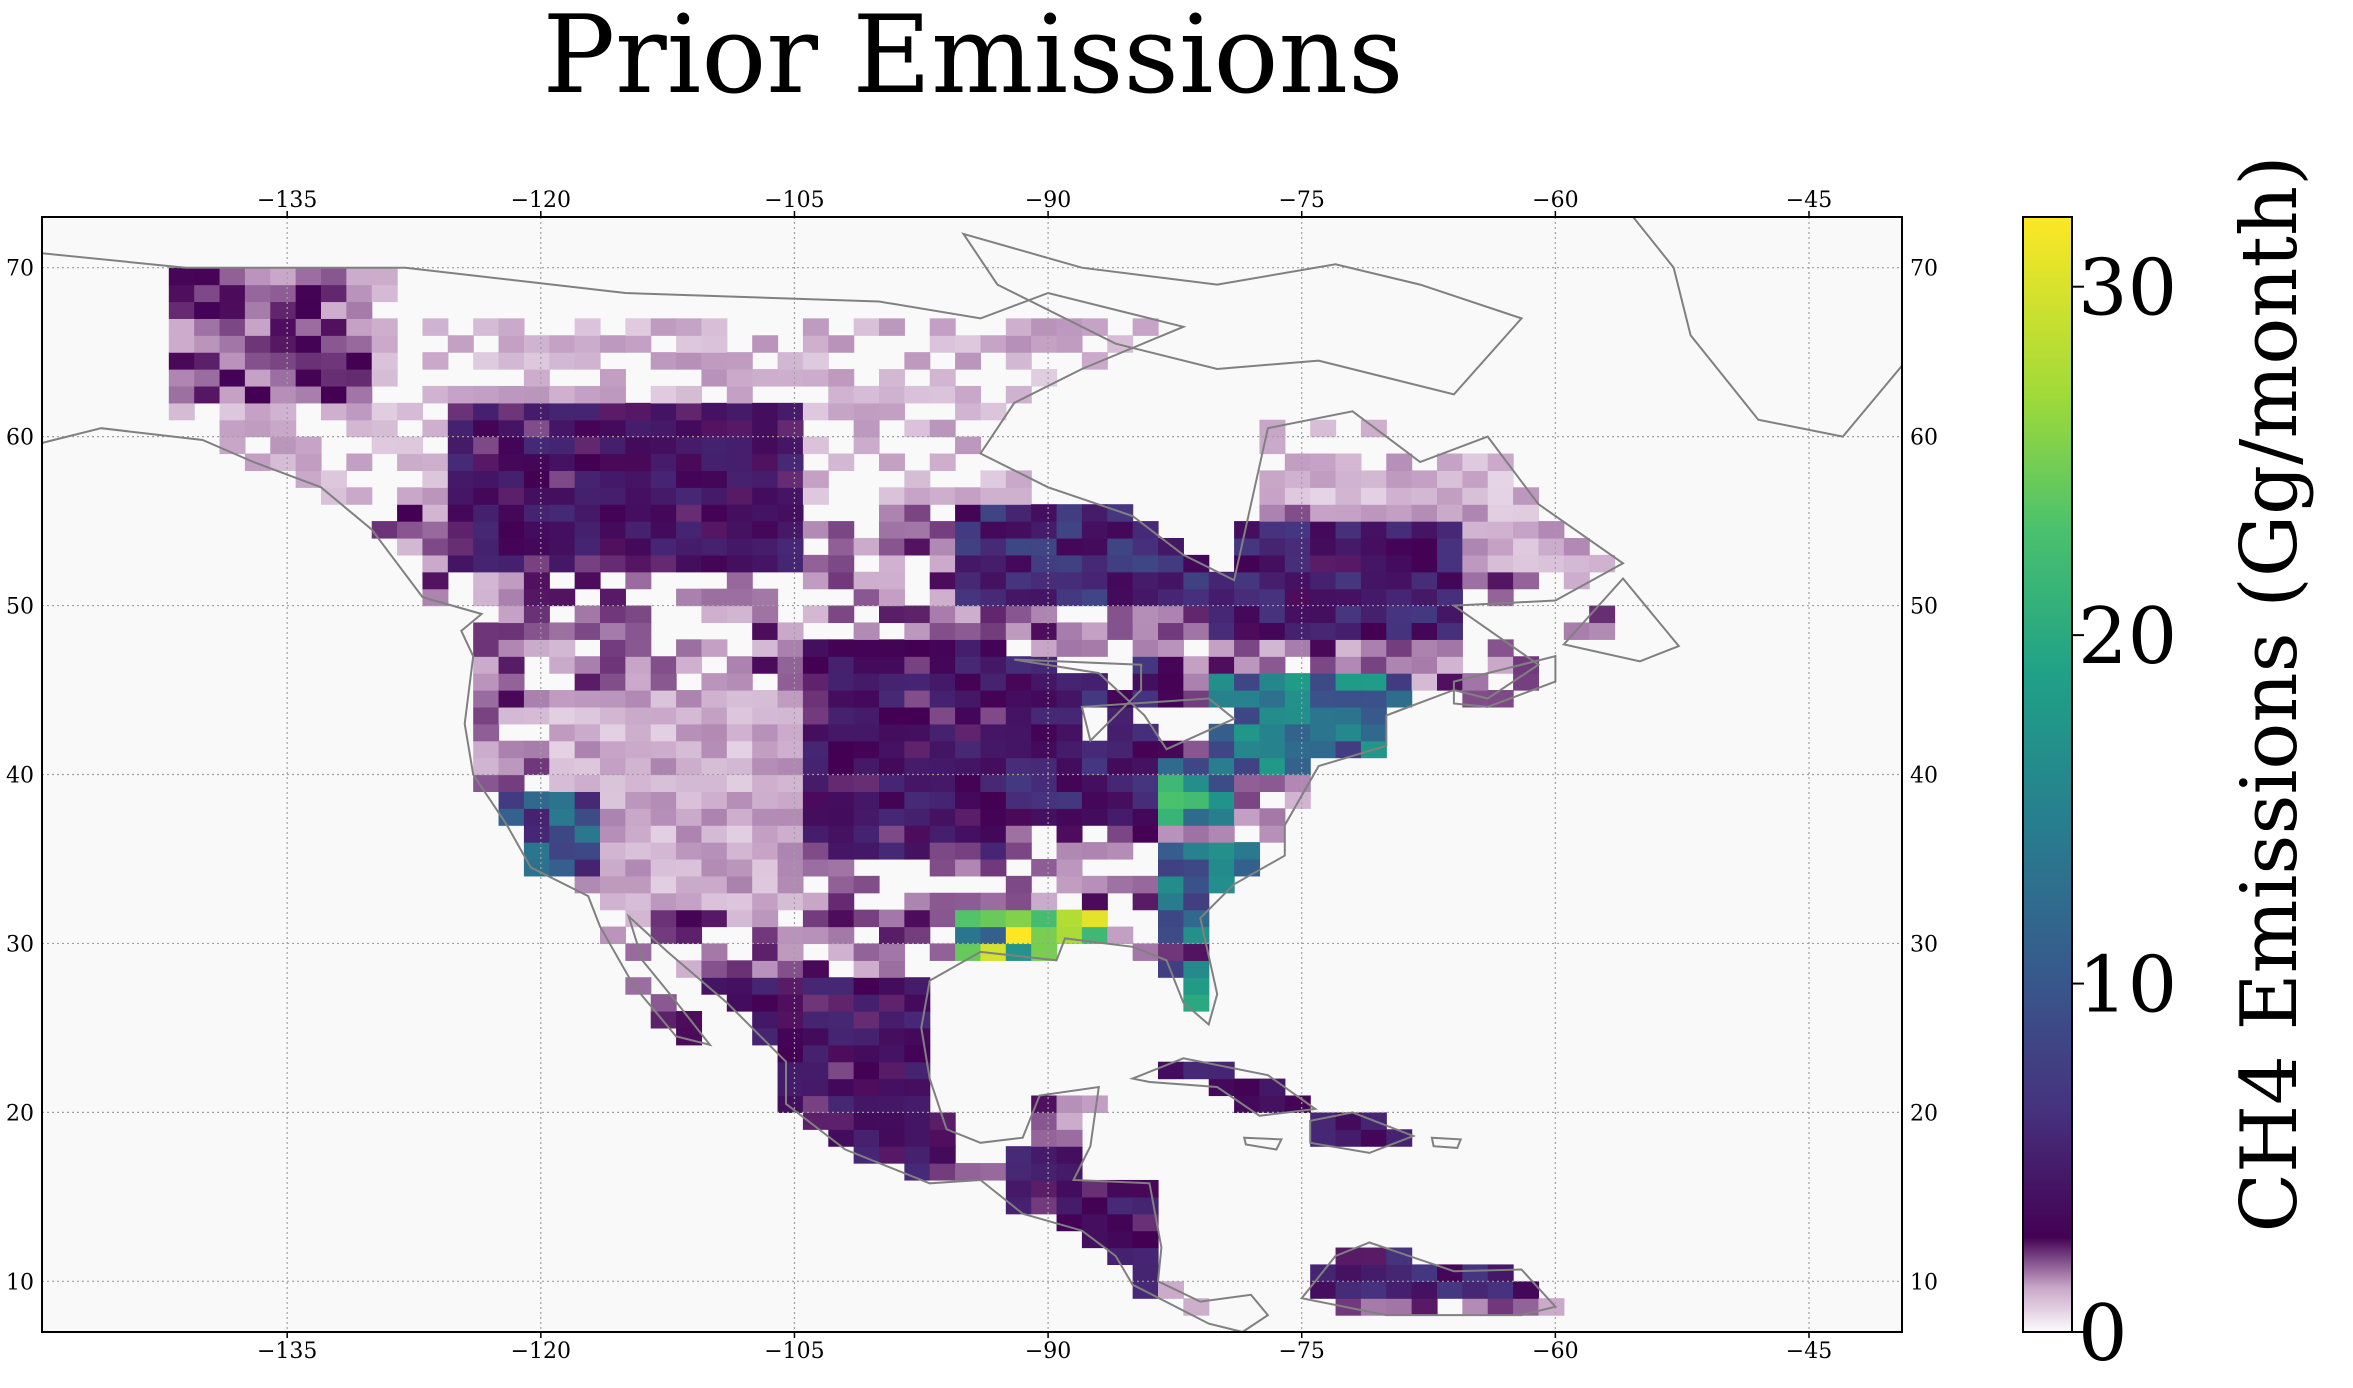 Image resolution: width=2353 pixels, height=1388 pixels. Describe the element at coordinates (1924, 776) in the screenshot. I see `lat-tick-label-right: 40` at that location.